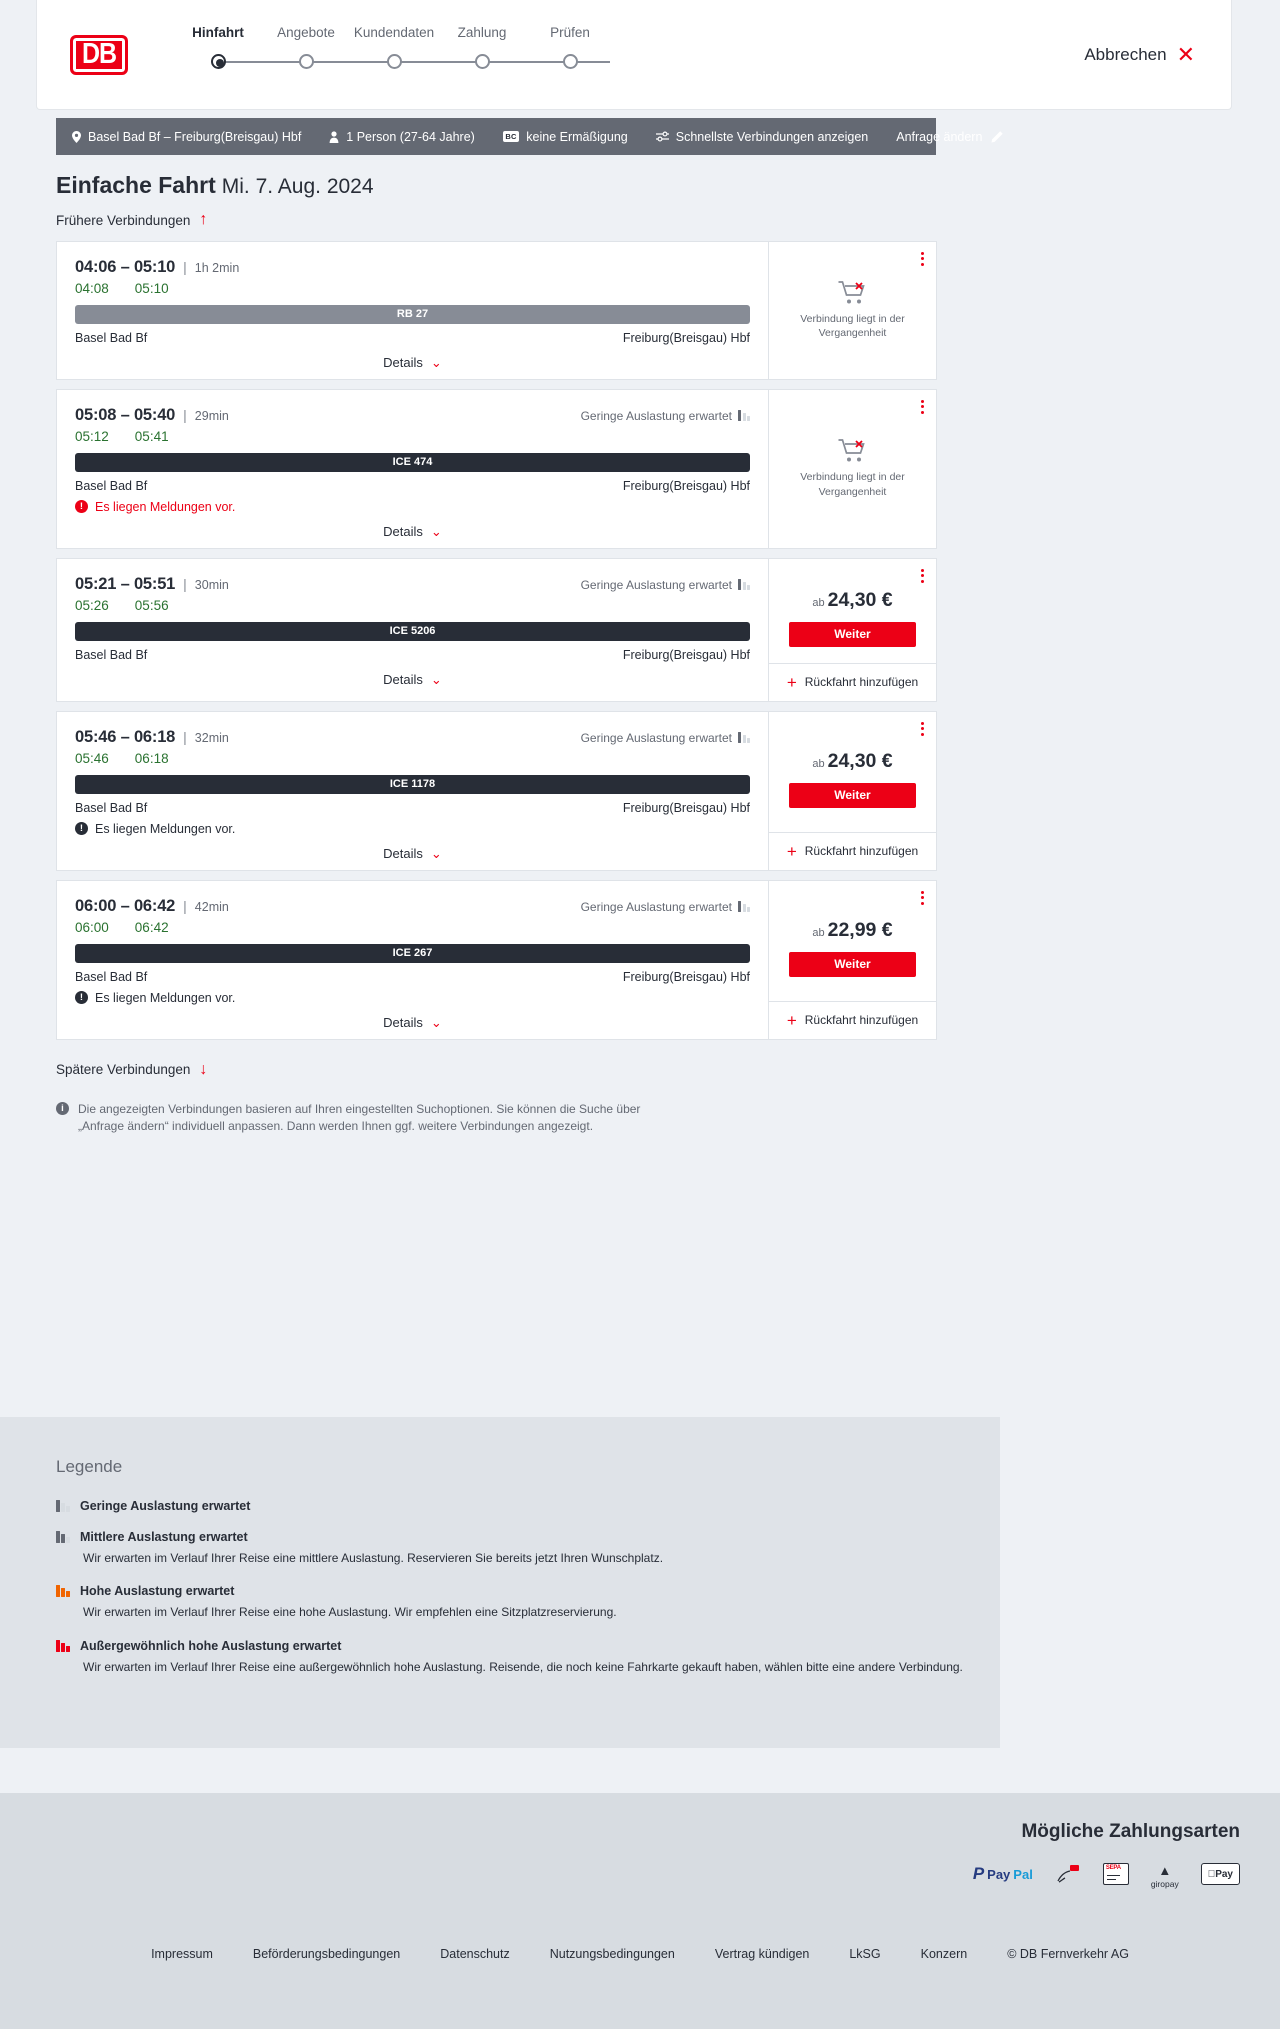  I want to click on earlier-connections-button: Frühere Verbindungen ↑, so click(131, 220).